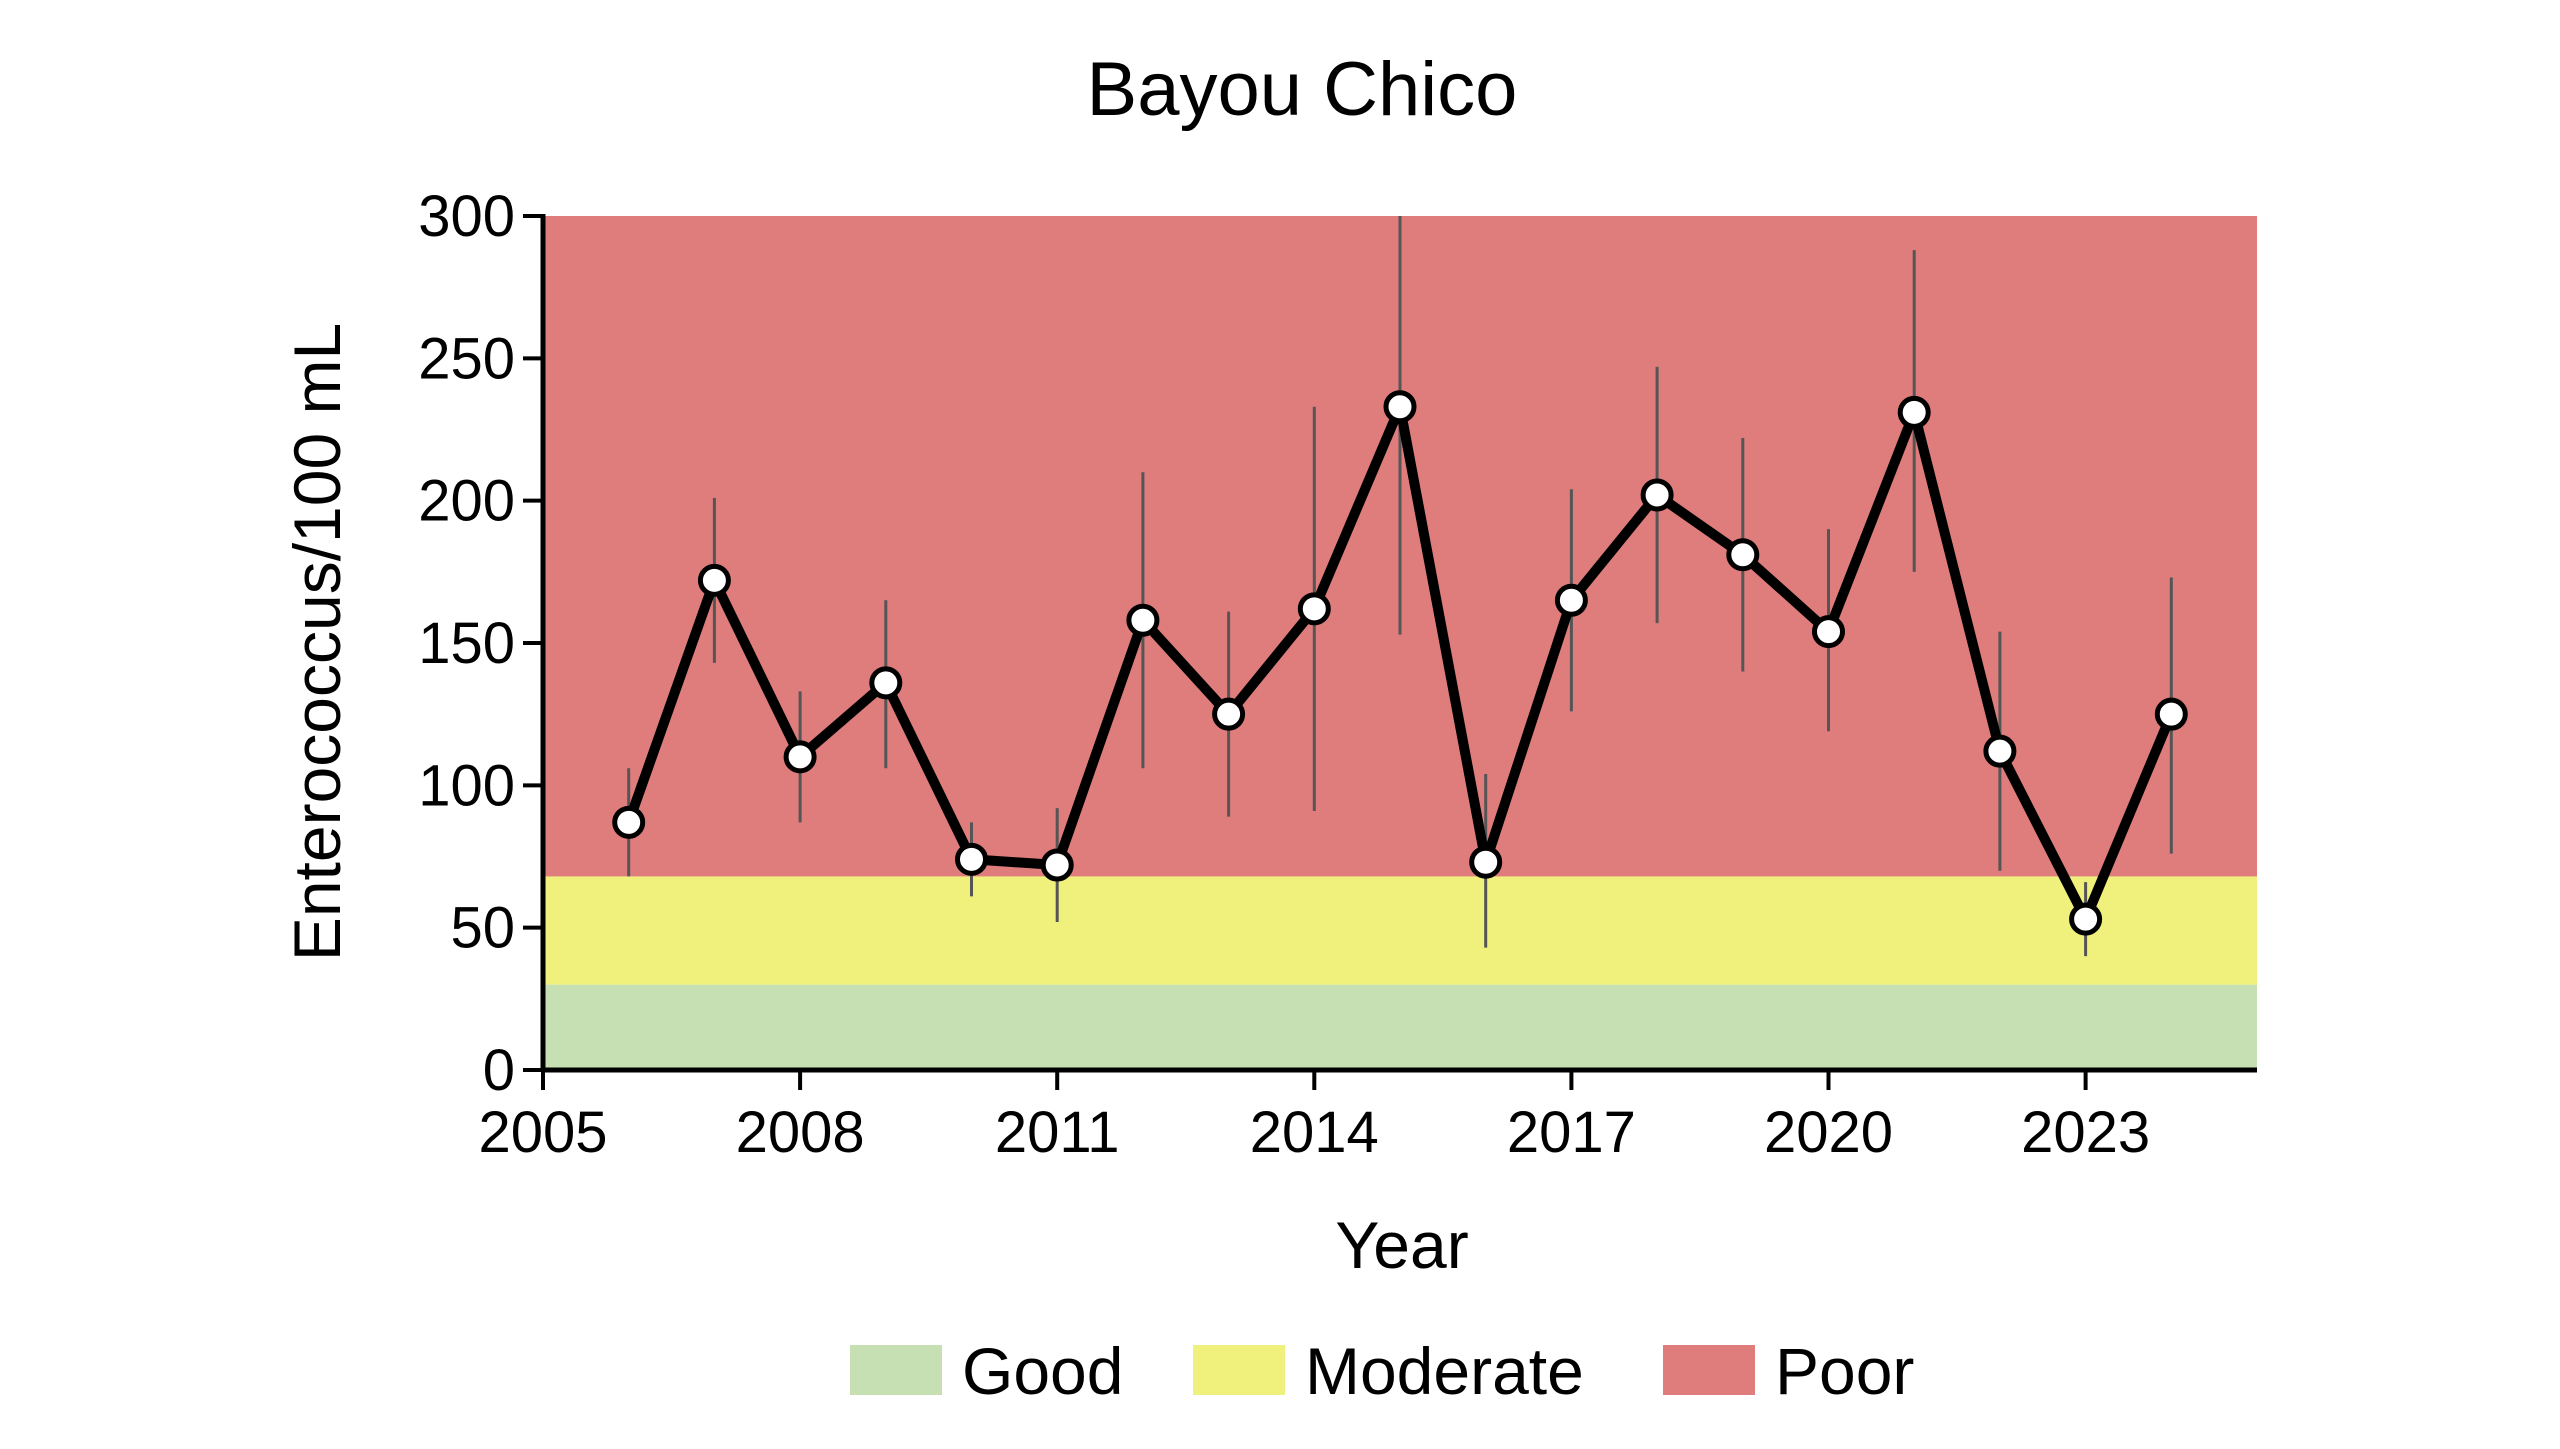 Image resolution: width=2560 pixels, height=1449 pixels. What do you see at coordinates (1743, 555) in the screenshot?
I see `data-point-2019` at bounding box center [1743, 555].